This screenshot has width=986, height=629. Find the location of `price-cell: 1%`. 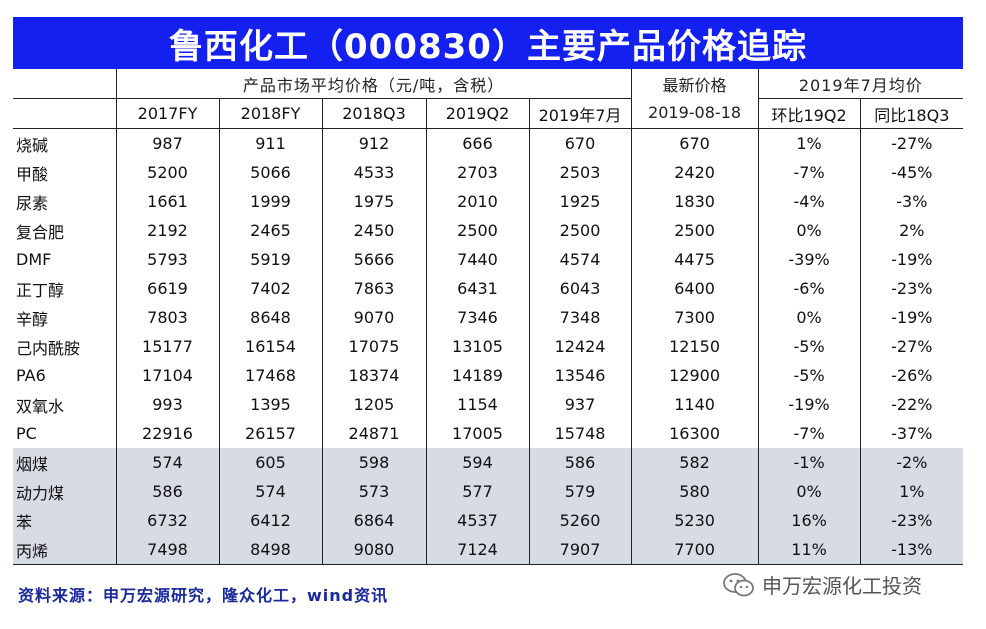

price-cell: 1% is located at coordinates (809, 143).